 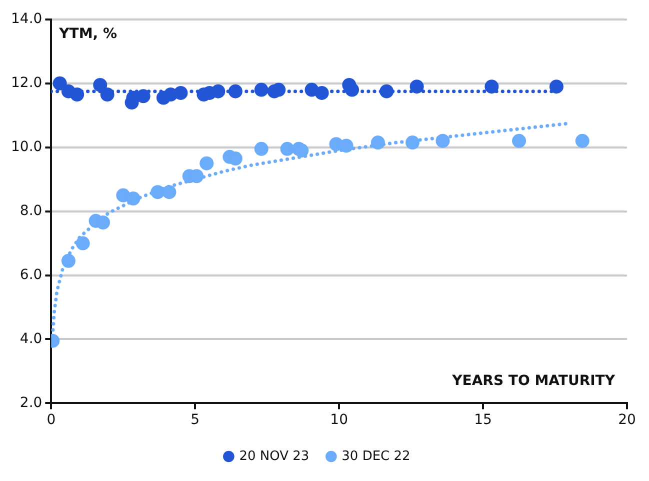 I want to click on x-tick-label: 0, so click(x=51, y=420).